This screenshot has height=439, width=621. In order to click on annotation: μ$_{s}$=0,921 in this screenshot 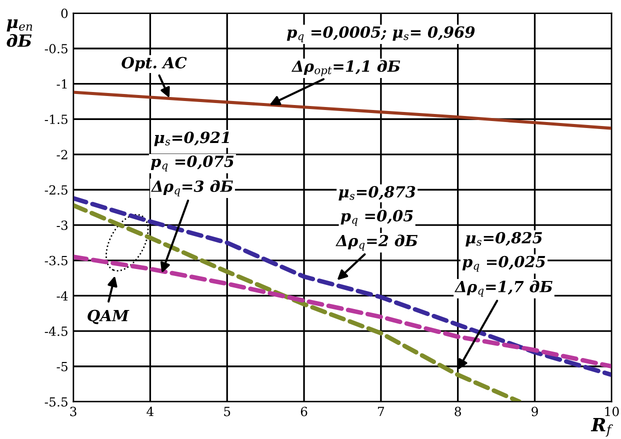, I will do `click(191, 139)`.